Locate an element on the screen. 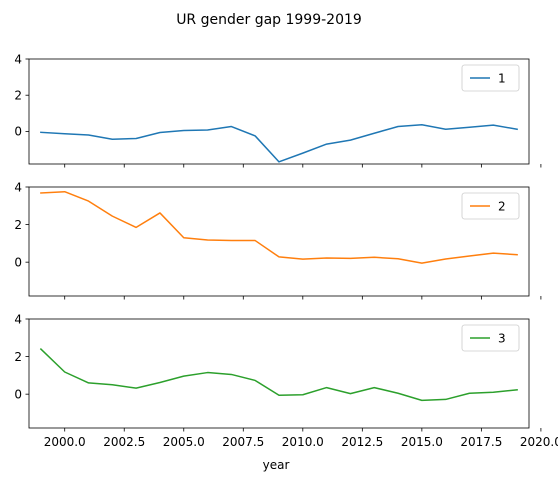  x-tick-label: 2005.0 is located at coordinates (184, 442).